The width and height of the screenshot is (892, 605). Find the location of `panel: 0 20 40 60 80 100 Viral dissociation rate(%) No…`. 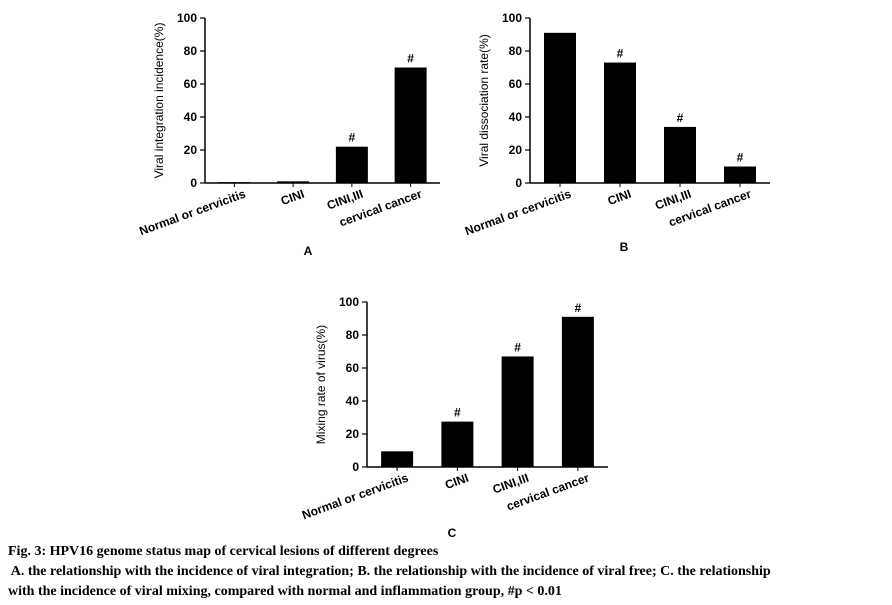

panel: 0 20 40 60 80 100 Viral dissociation rate(%) No… is located at coordinates (616, 132).